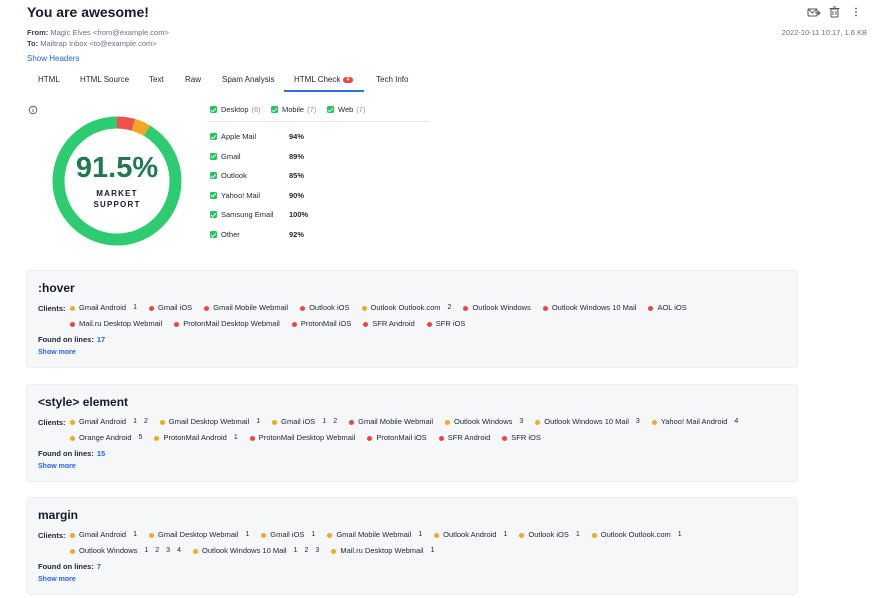 This screenshot has width=880, height=598. I want to click on issue-title: :hover, so click(56, 288).